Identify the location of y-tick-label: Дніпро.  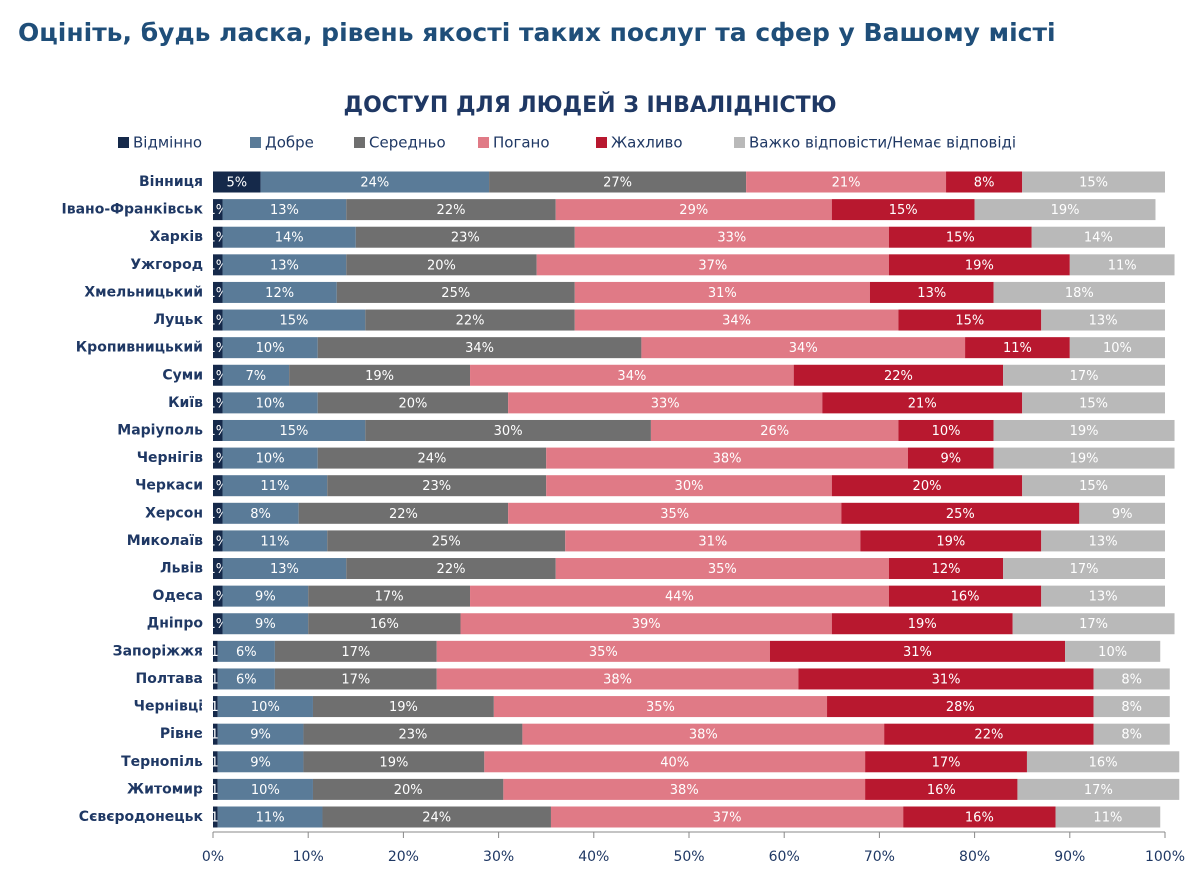
(175, 624).